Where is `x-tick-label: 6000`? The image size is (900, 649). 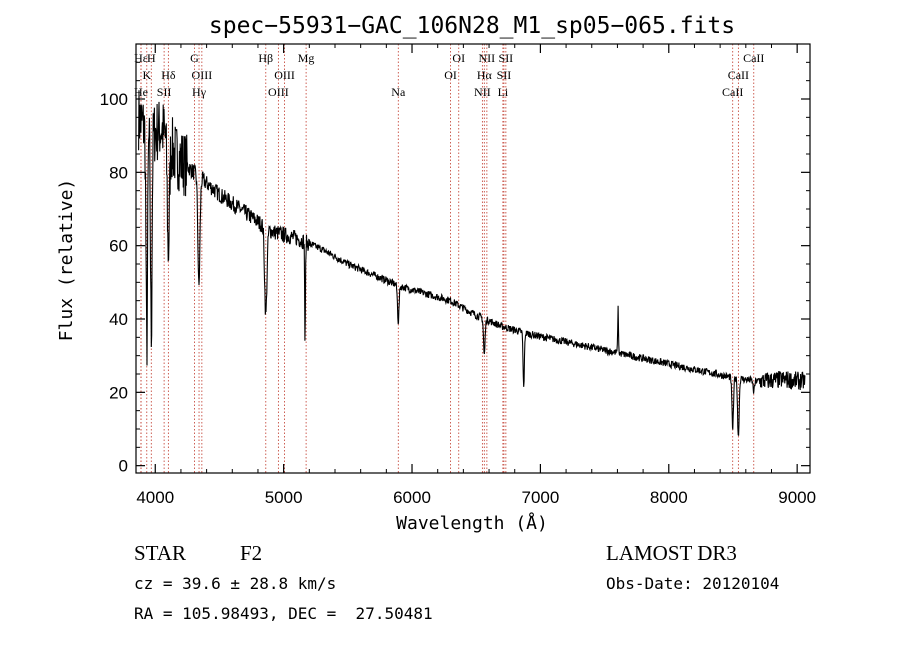
x-tick-label: 6000 is located at coordinates (412, 497).